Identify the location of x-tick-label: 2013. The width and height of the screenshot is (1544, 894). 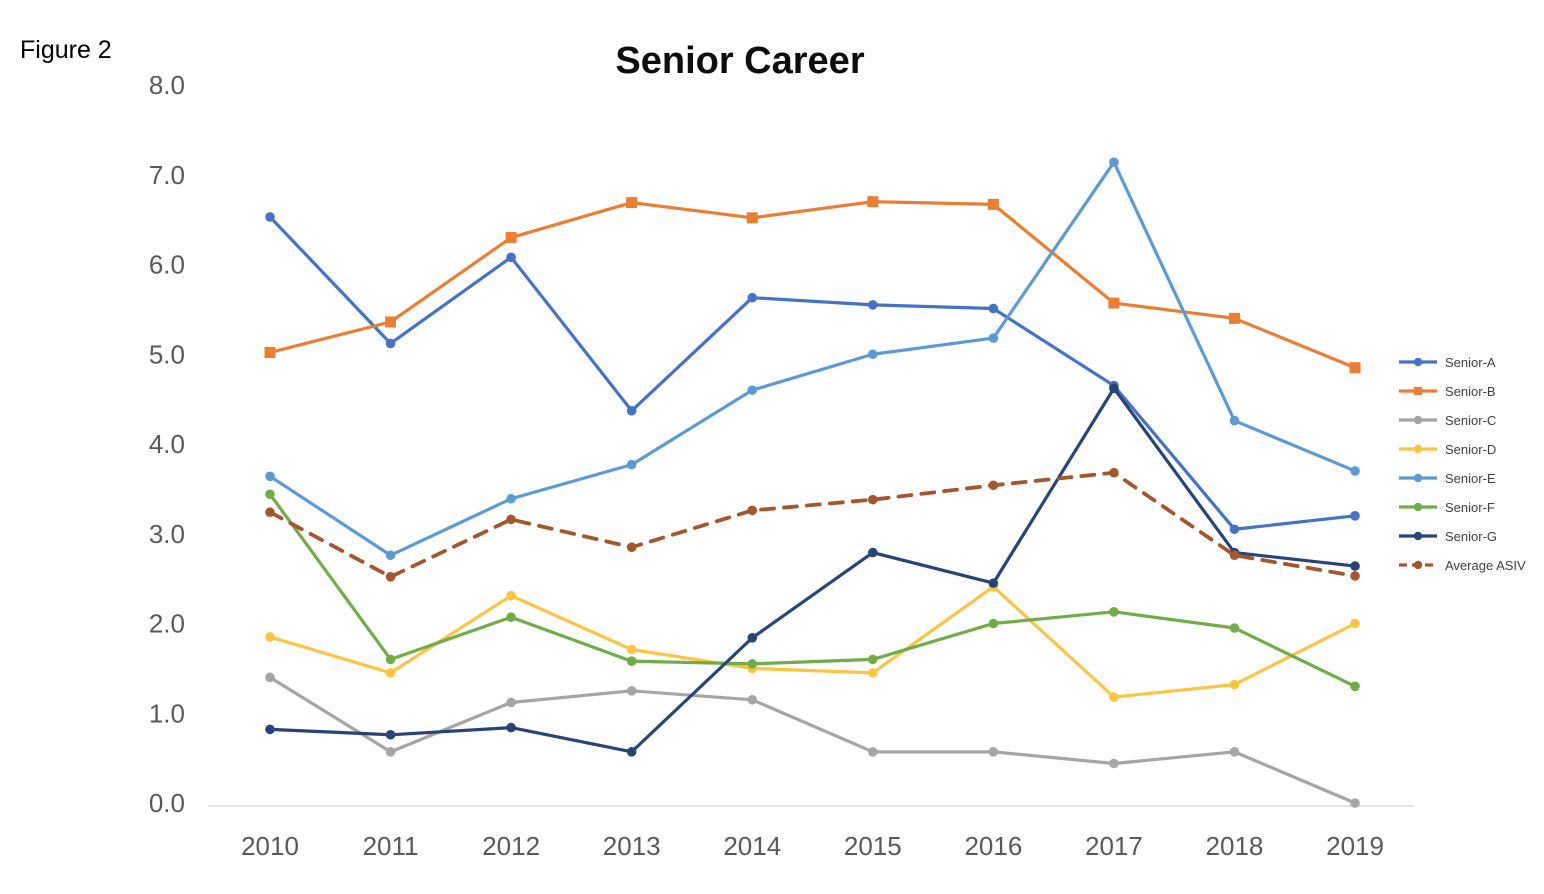
(632, 846).